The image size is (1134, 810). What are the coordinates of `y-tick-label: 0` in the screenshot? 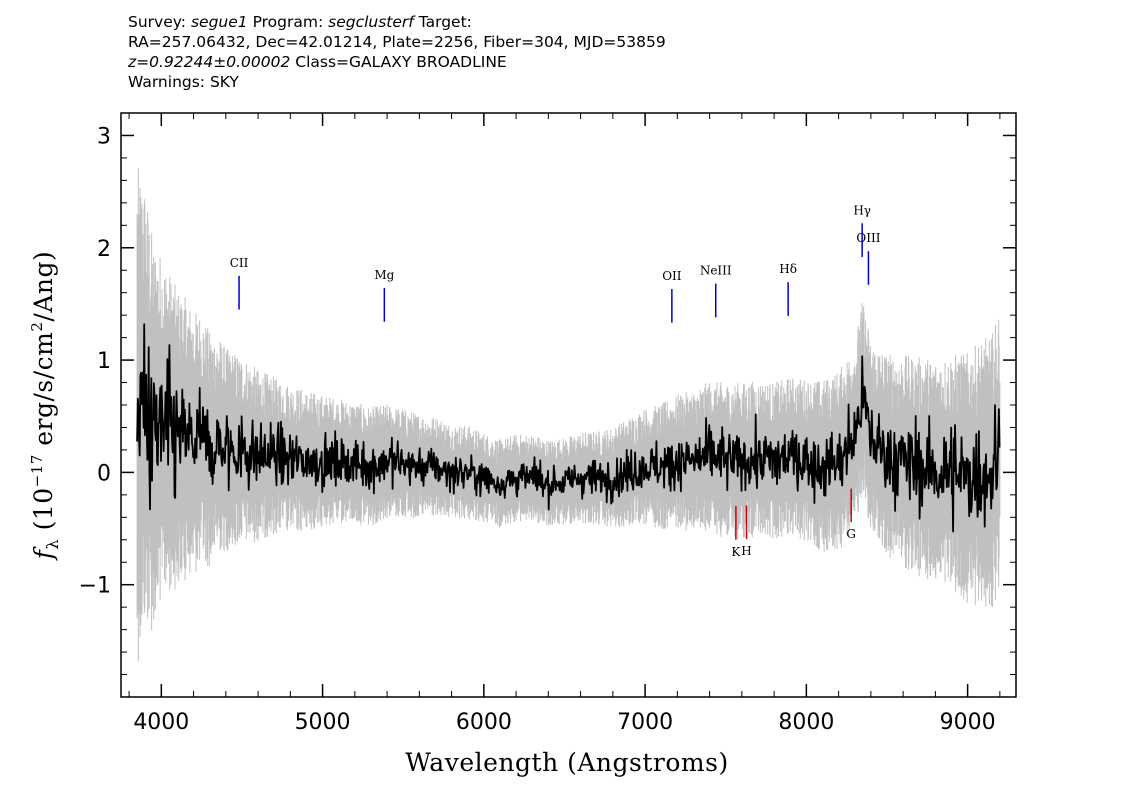 It's located at (104, 473).